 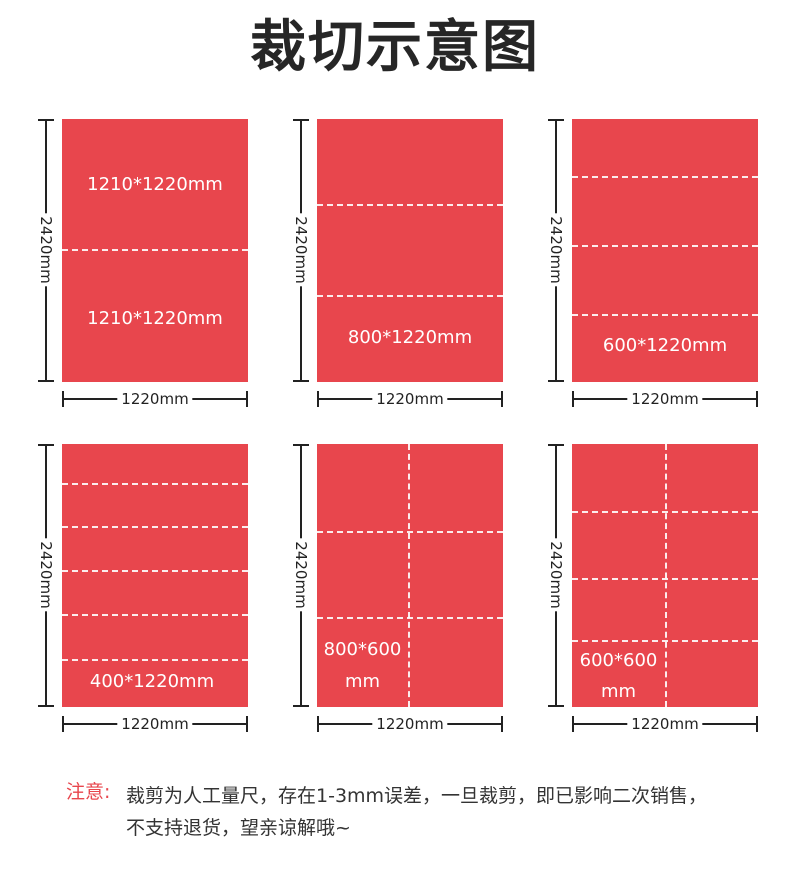 What do you see at coordinates (362, 649) in the screenshot?
I see `size-label: 800*600` at bounding box center [362, 649].